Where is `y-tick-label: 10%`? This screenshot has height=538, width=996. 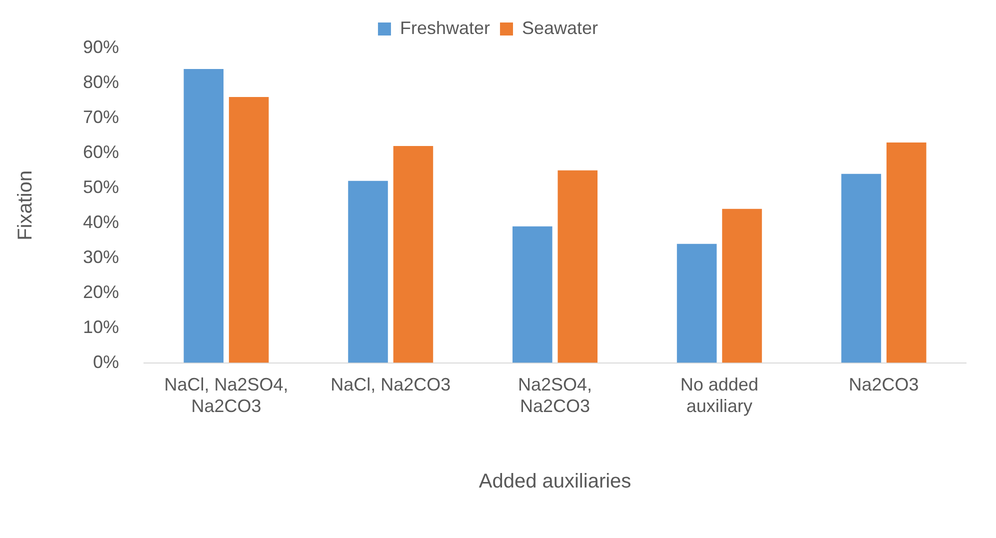
y-tick-label: 10% is located at coordinates (101, 326).